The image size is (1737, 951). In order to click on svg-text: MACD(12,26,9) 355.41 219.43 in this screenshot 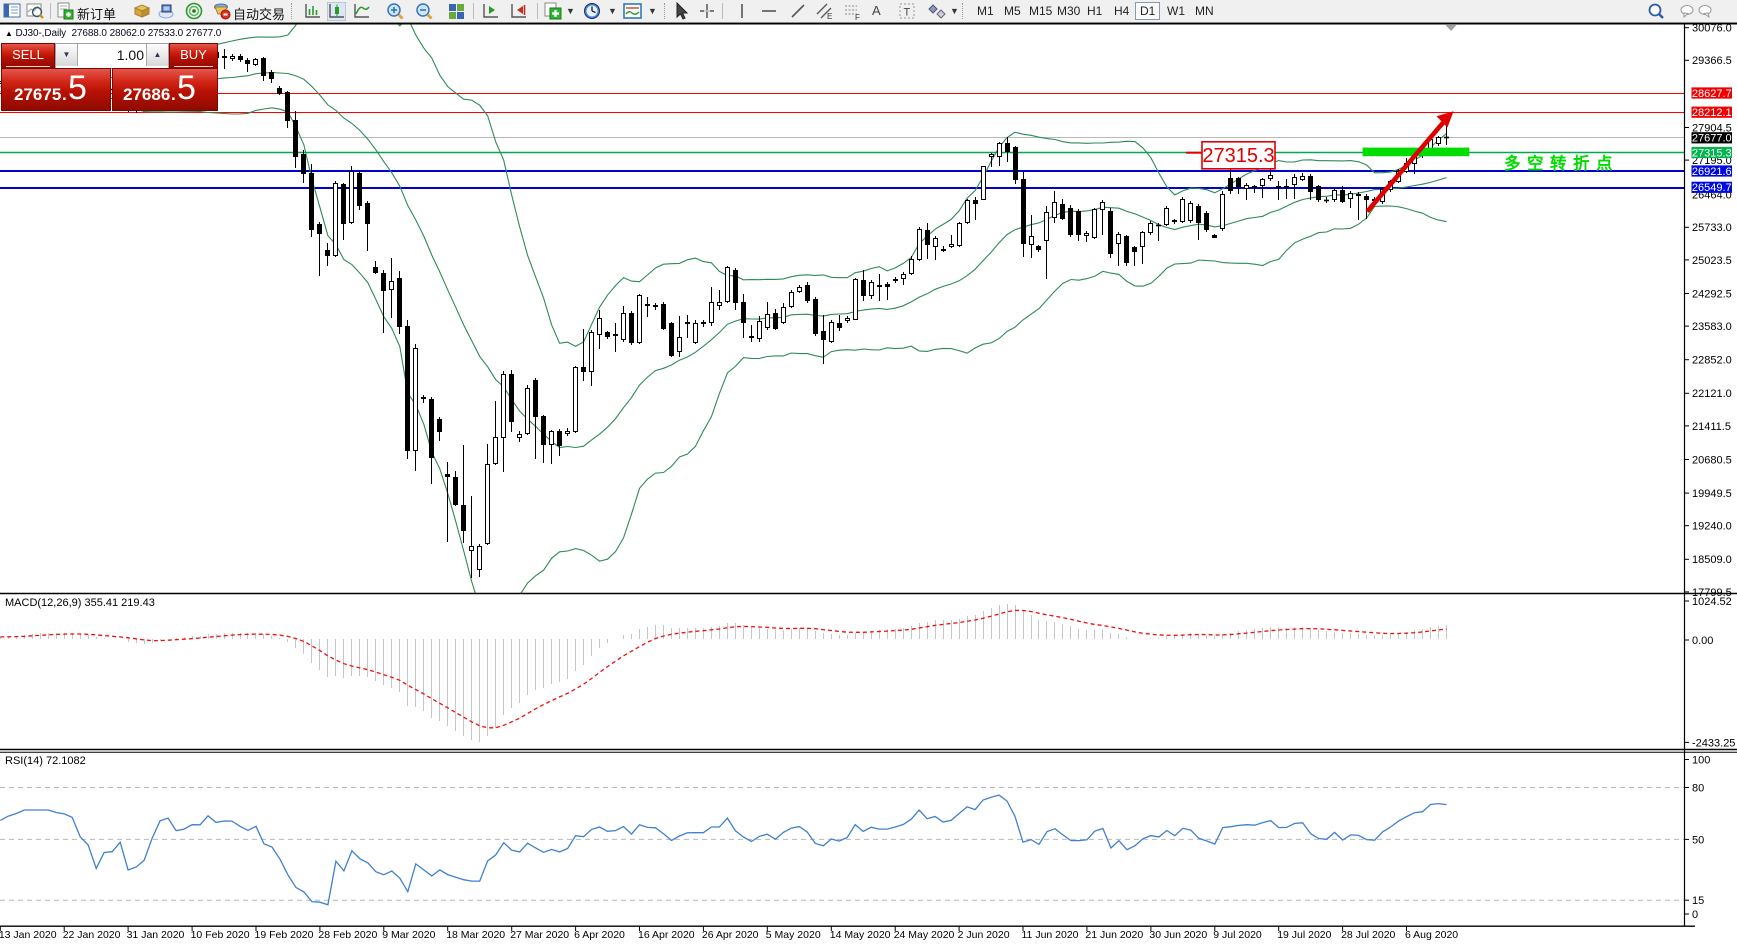, I will do `click(80, 603)`.